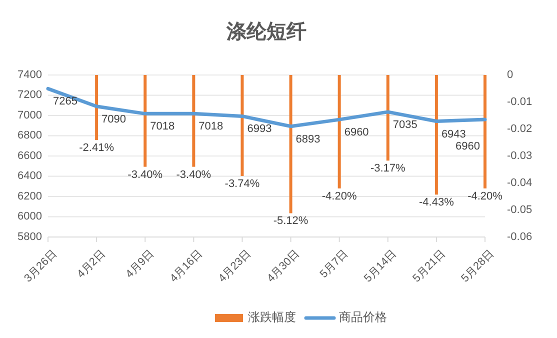 The height and width of the screenshot is (338, 557). What do you see at coordinates (41, 266) in the screenshot?
I see `x-tick-label: 3月26日` at bounding box center [41, 266].